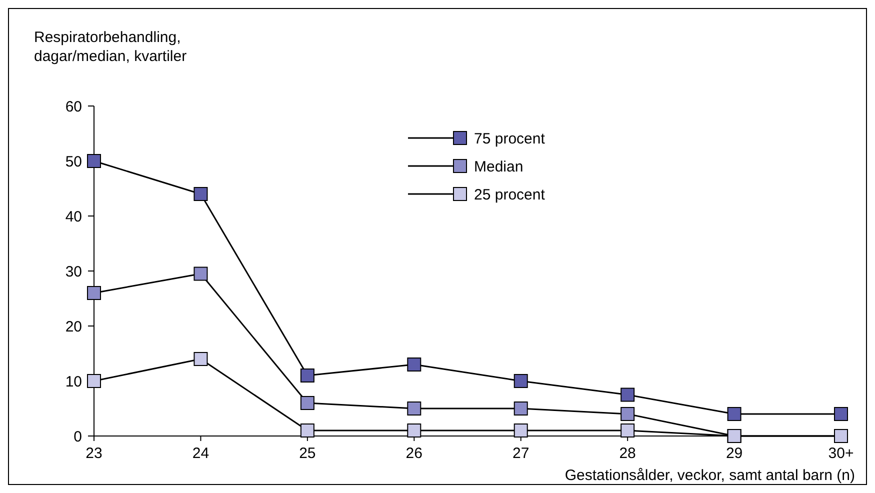 The width and height of the screenshot is (875, 493). What do you see at coordinates (734, 453) in the screenshot?
I see `x-tick-label: 29` at bounding box center [734, 453].